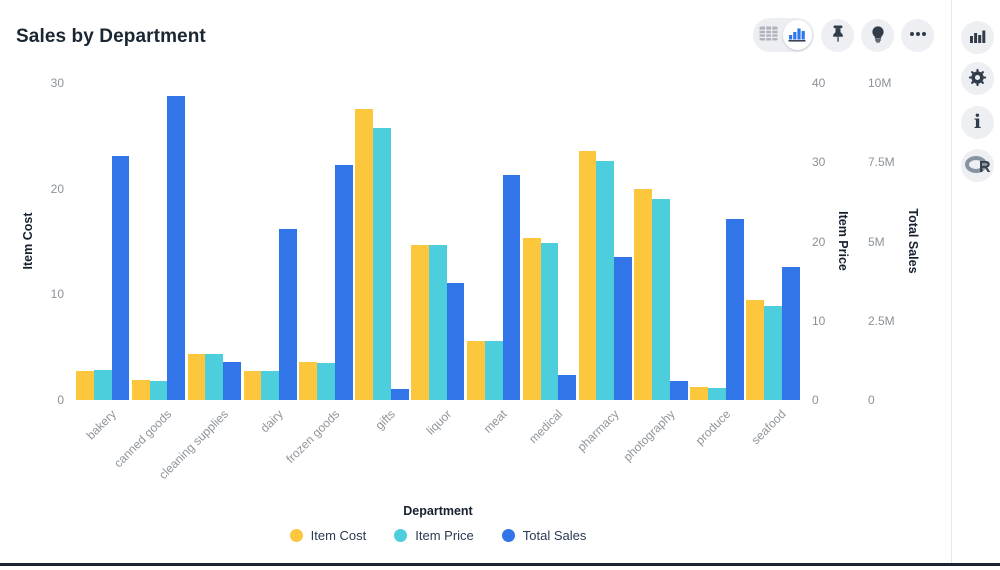 The height and width of the screenshot is (570, 1000). Describe the element at coordinates (819, 83) in the screenshot. I see `axis-tick-label: 40` at that location.